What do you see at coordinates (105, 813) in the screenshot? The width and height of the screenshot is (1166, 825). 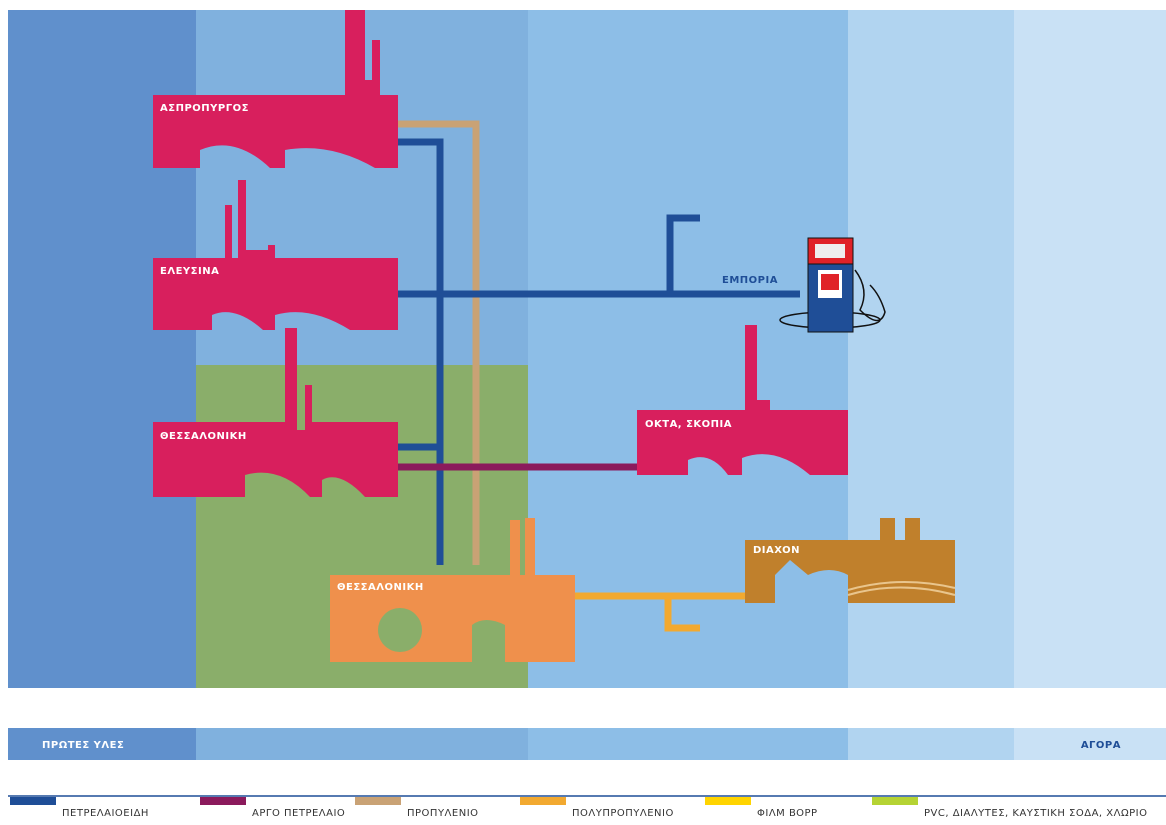 I see `legend-label: ΠΕΤΡΕΛΑΙΟΕΙΔΗ` at bounding box center [105, 813].